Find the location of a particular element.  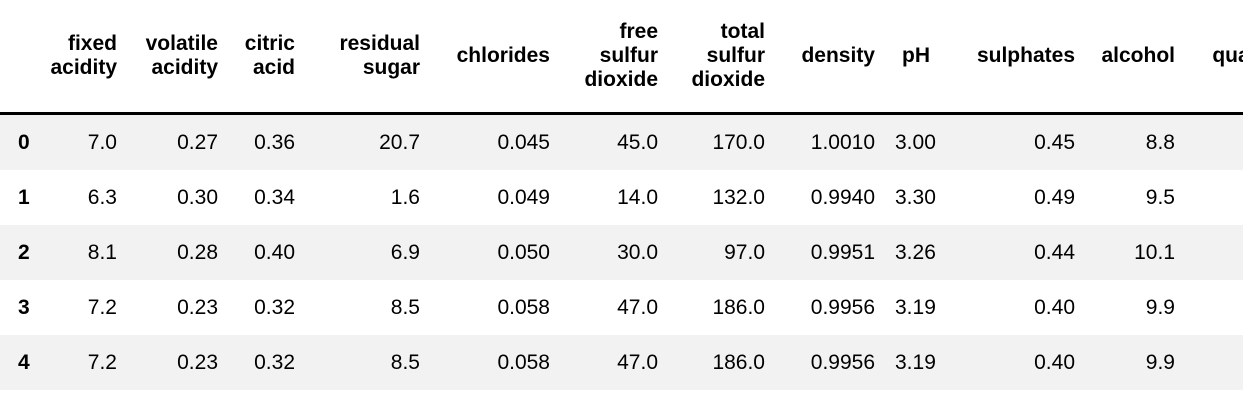

table-cell: 0.44 is located at coordinates (1054, 252).